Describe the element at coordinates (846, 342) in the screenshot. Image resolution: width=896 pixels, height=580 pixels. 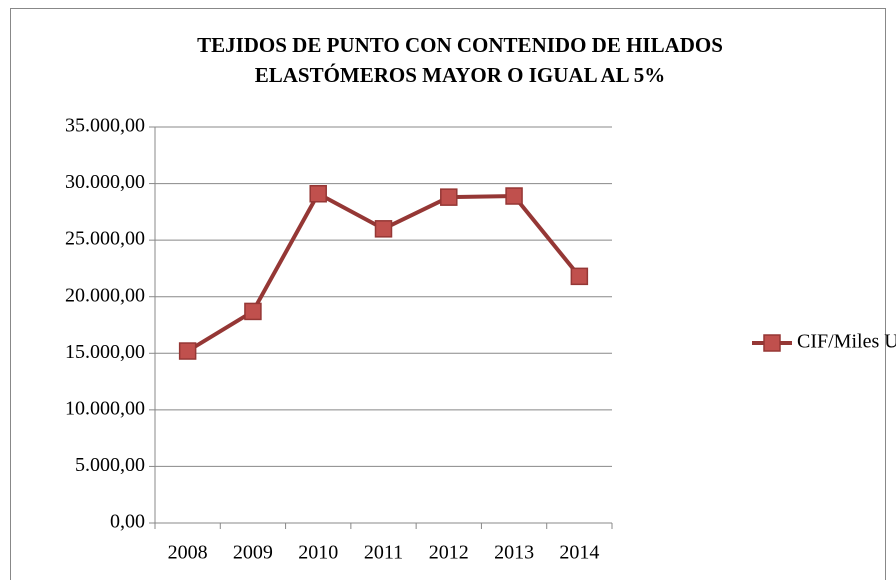
I see `legend-label: CIF/Miles USD` at that location.